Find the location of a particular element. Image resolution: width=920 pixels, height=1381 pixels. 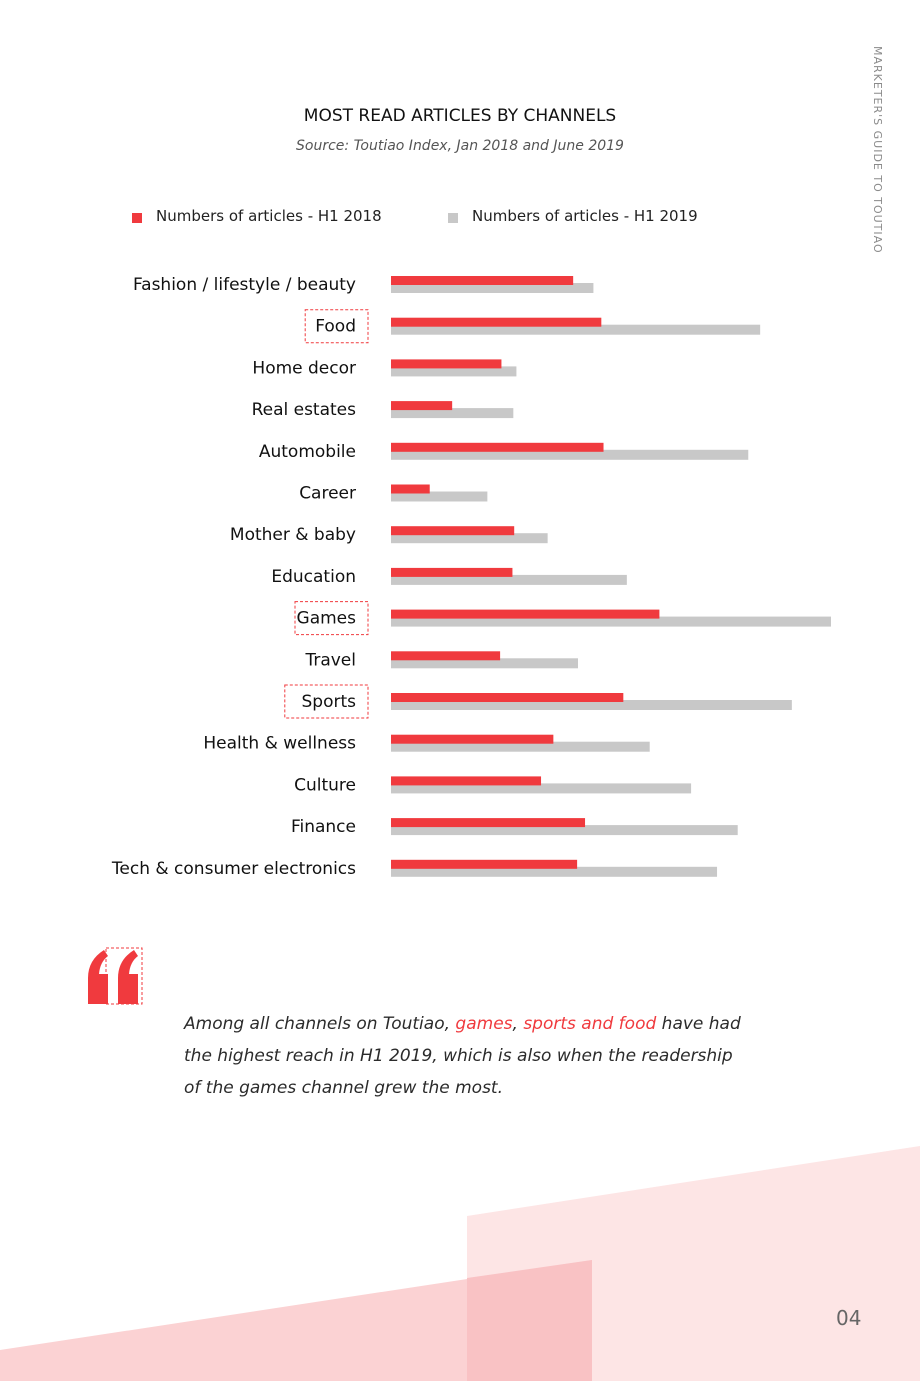

category-label-health-wellness: Health & wellness is located at coordinates (279, 744).